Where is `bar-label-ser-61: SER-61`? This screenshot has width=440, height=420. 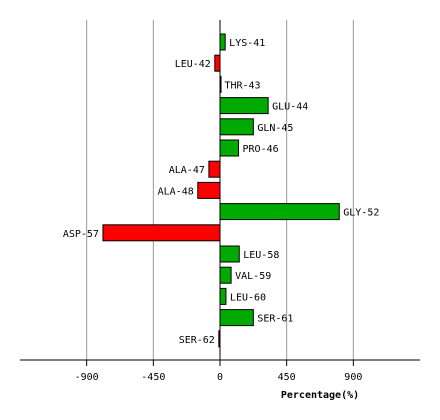 bar-label-ser-61: SER-61 is located at coordinates (275, 319).